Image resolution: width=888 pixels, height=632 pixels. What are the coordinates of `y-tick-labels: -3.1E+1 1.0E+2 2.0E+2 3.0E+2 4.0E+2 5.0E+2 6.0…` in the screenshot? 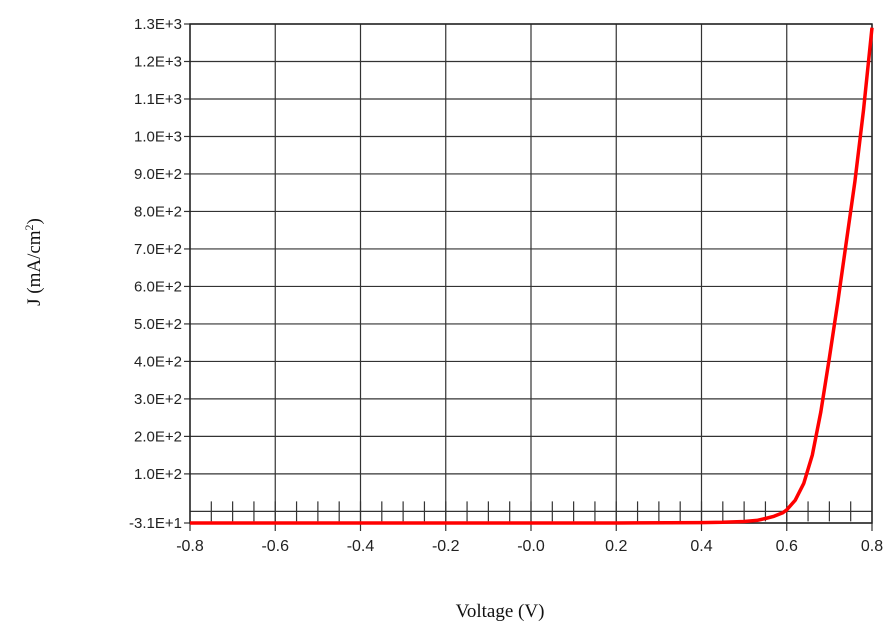 It's located at (155, 274).